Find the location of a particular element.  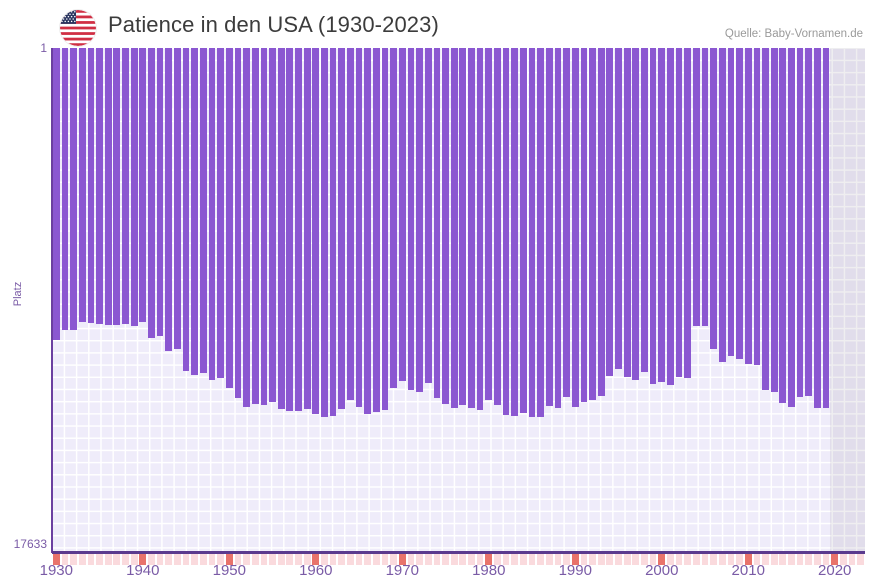

x-axis-labels: 1930 1940 1950 1960 1970 1980 1990 2000 2010 2020 is located at coordinates (436, 574).